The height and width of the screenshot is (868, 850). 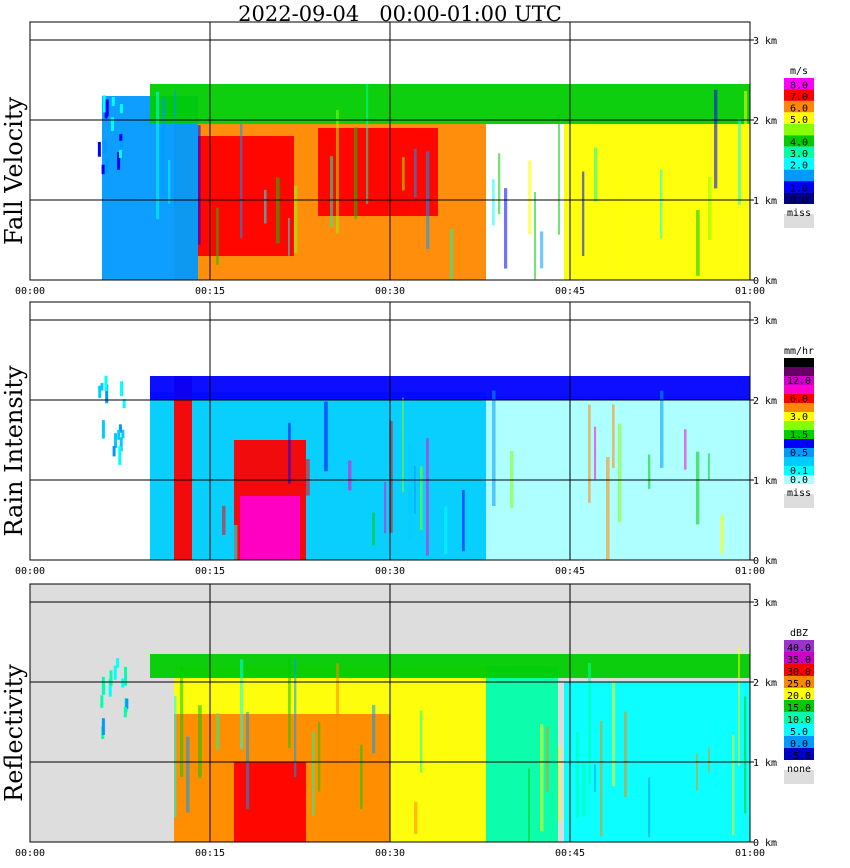 What do you see at coordinates (30, 853) in the screenshot?
I see `x-tick-label: 00:00` at bounding box center [30, 853].